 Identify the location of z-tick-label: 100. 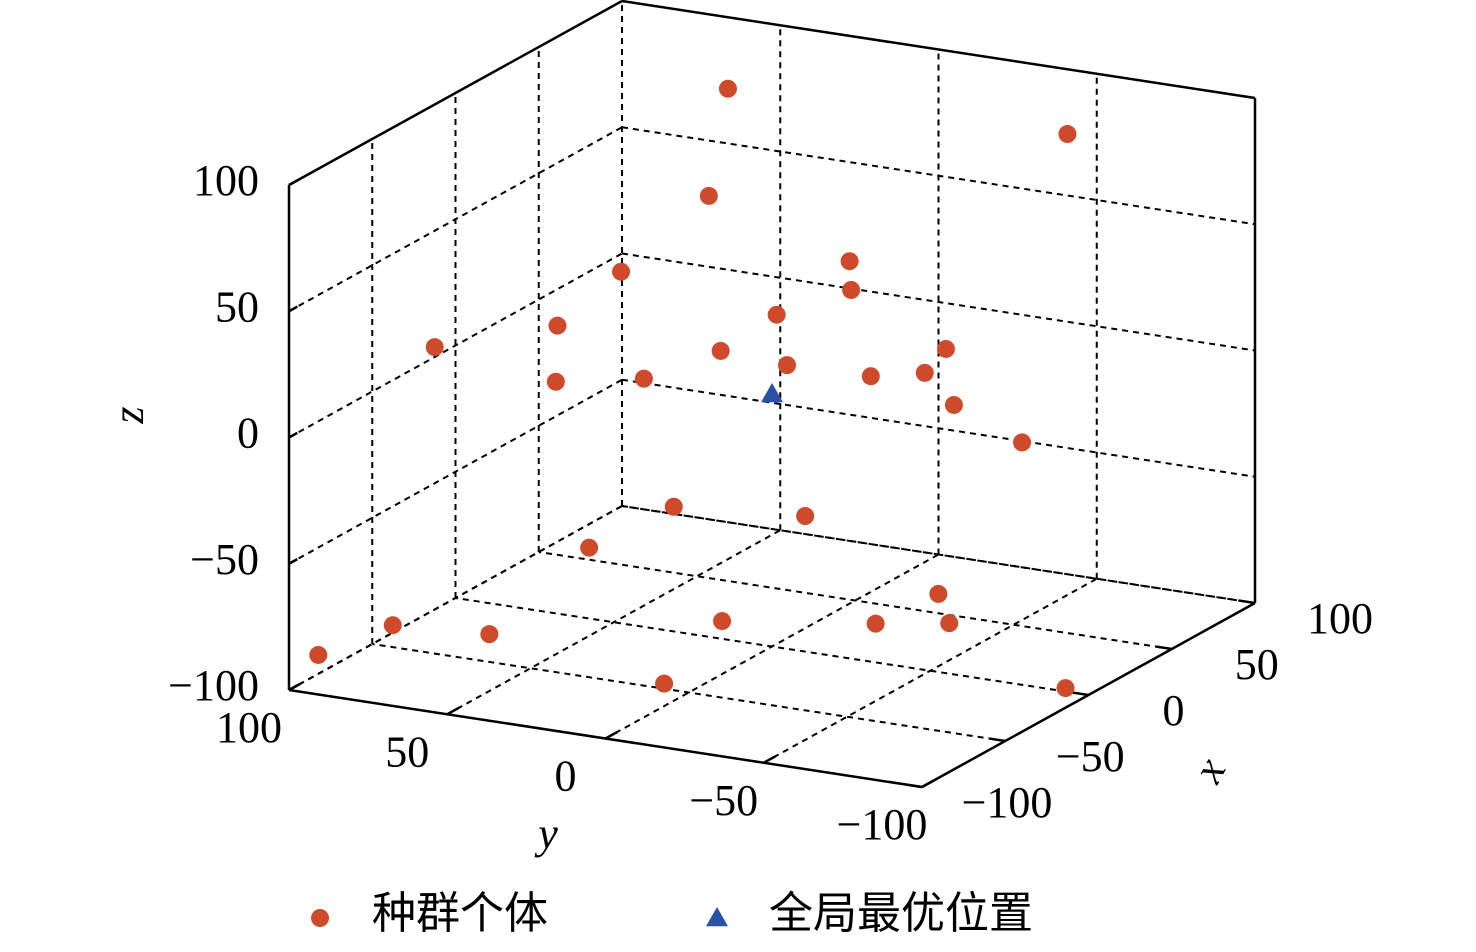
(226, 180).